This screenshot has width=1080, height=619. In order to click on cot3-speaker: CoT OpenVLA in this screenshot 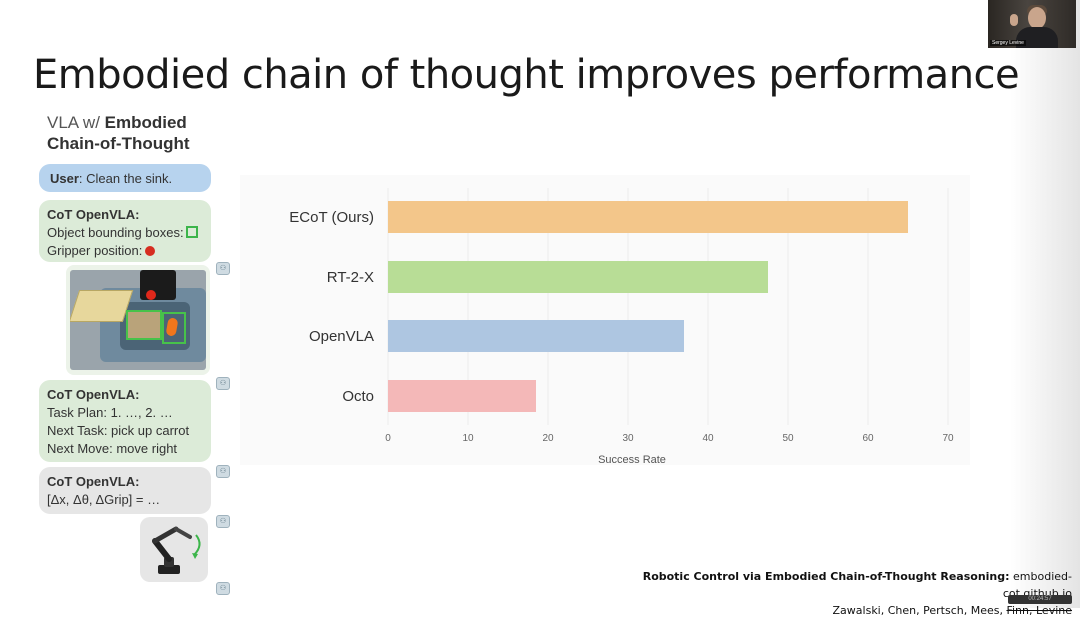, I will do `click(91, 481)`.